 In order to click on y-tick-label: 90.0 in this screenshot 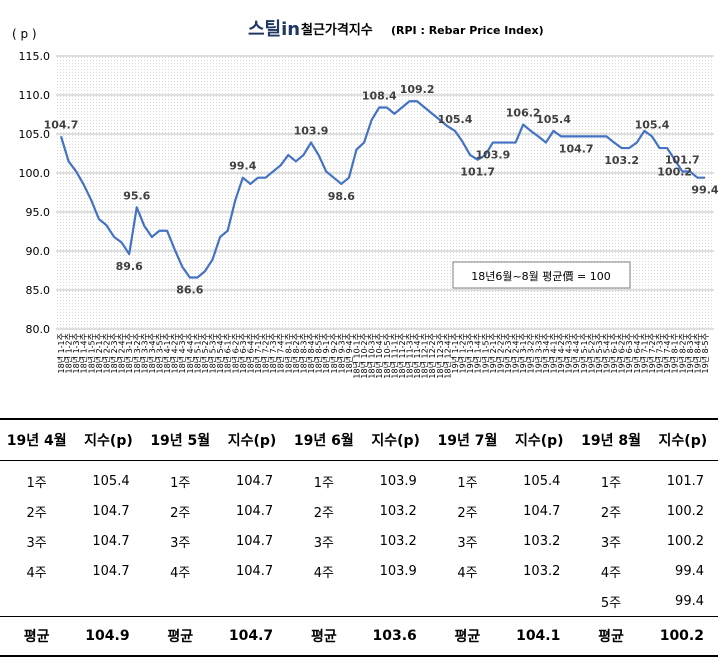, I will do `click(38, 251)`.